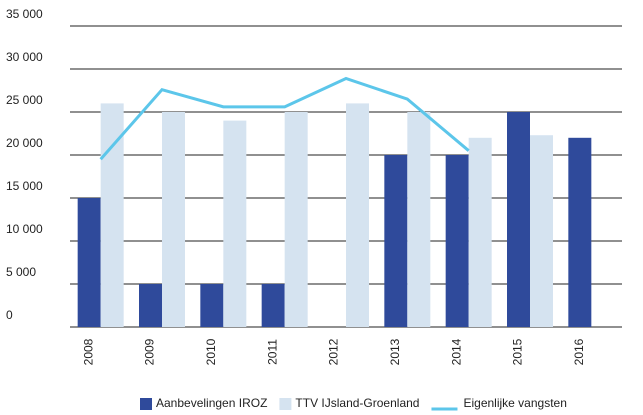  What do you see at coordinates (357, 403) in the screenshot?
I see `legend-label: TTV IJsland-Groenland` at bounding box center [357, 403].